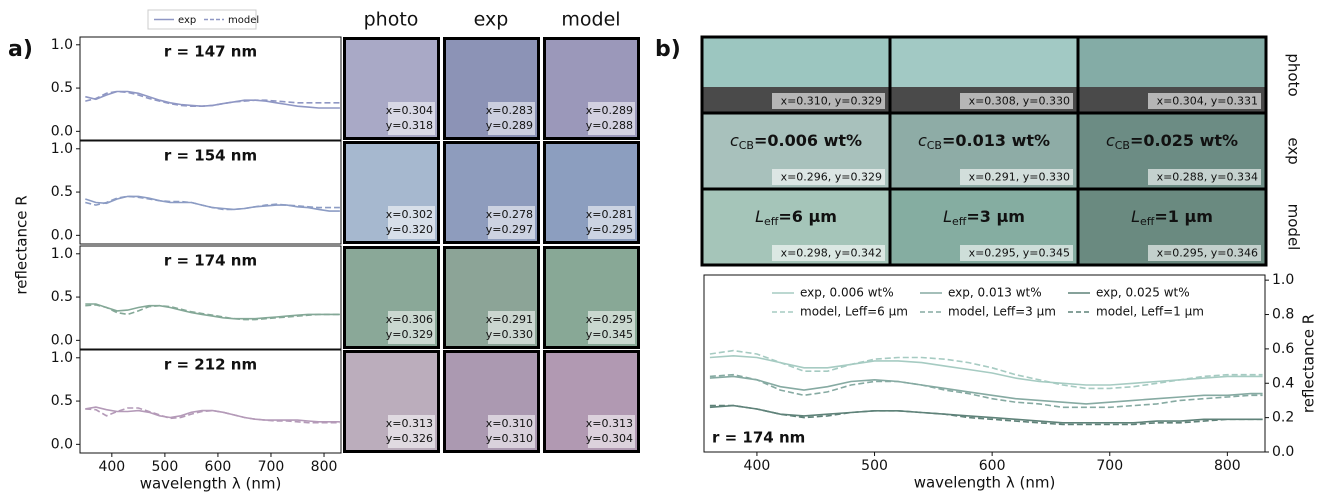  I want to click on row-label: photo, so click(1294, 74).